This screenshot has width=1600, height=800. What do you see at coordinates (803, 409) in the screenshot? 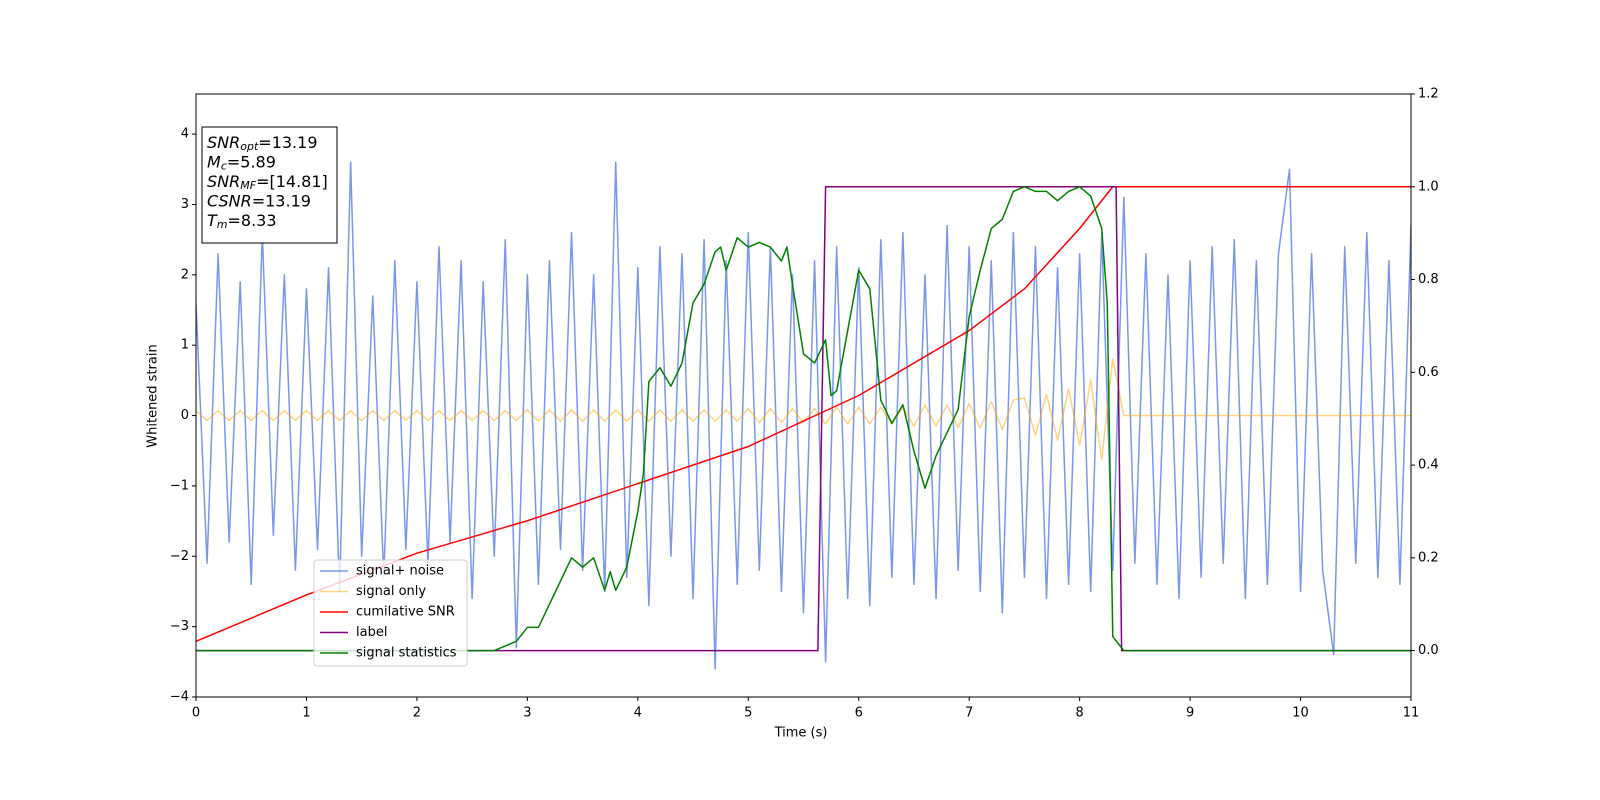
I see `series-line` at bounding box center [803, 409].